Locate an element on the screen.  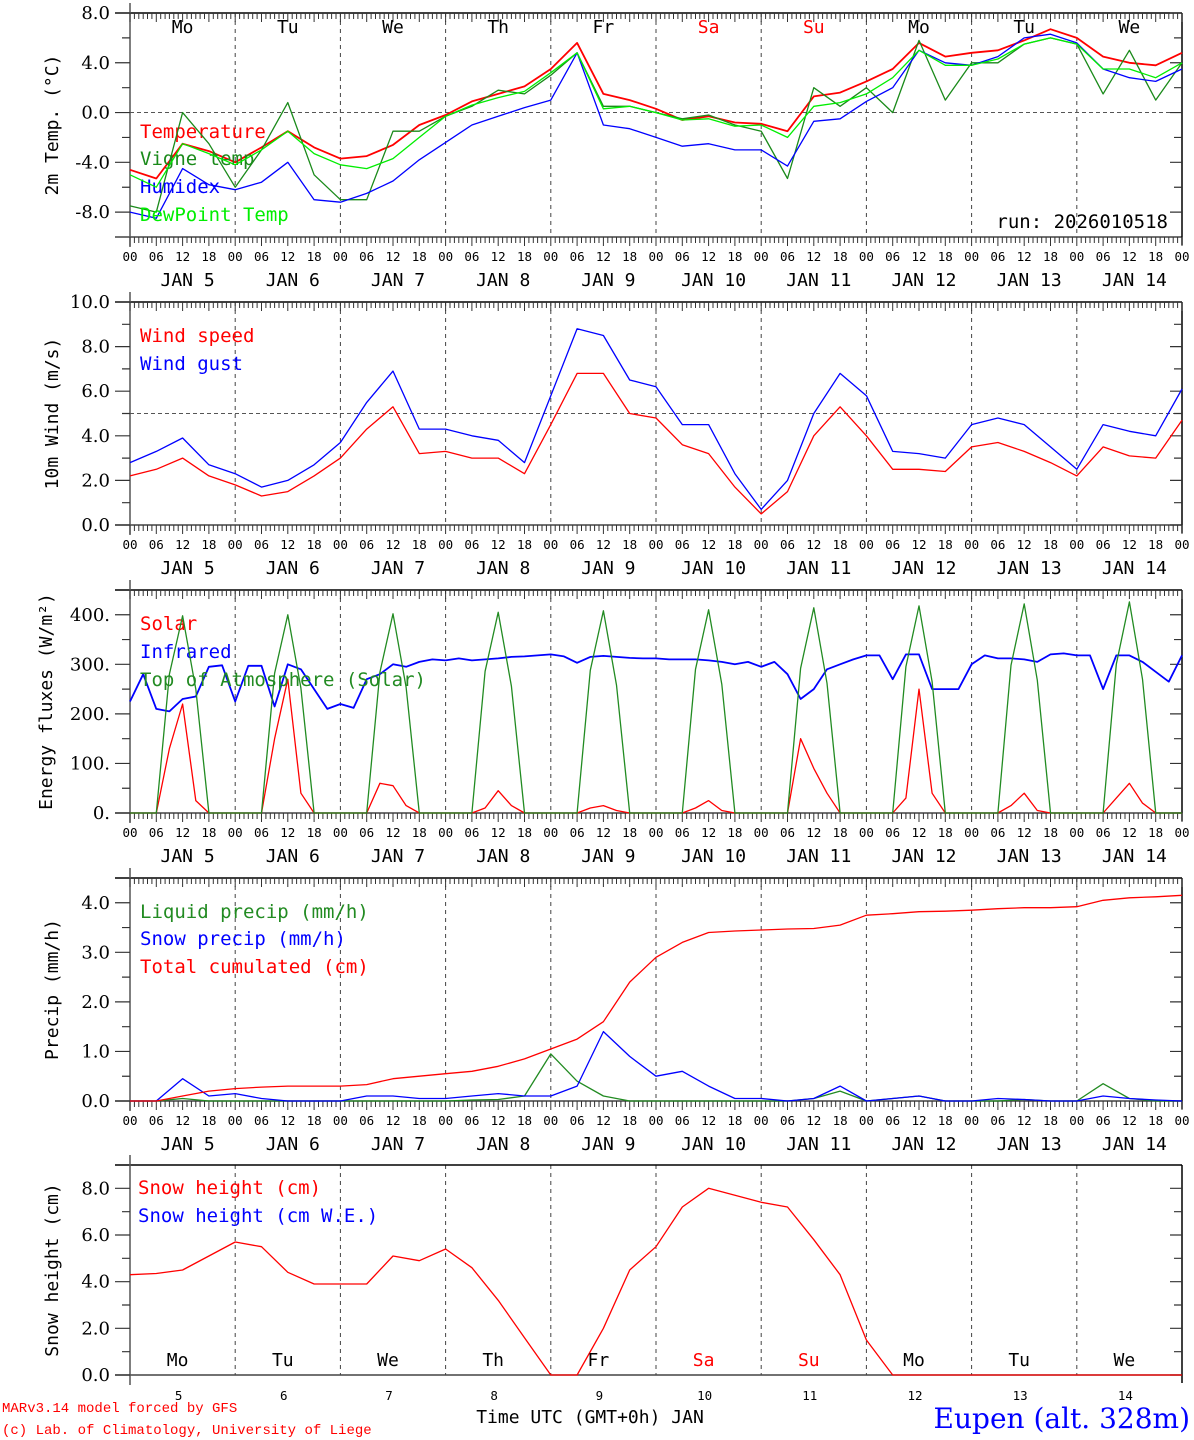
model-credit: MARv3.14 model forced by GFS is located at coordinates (119, 1409).